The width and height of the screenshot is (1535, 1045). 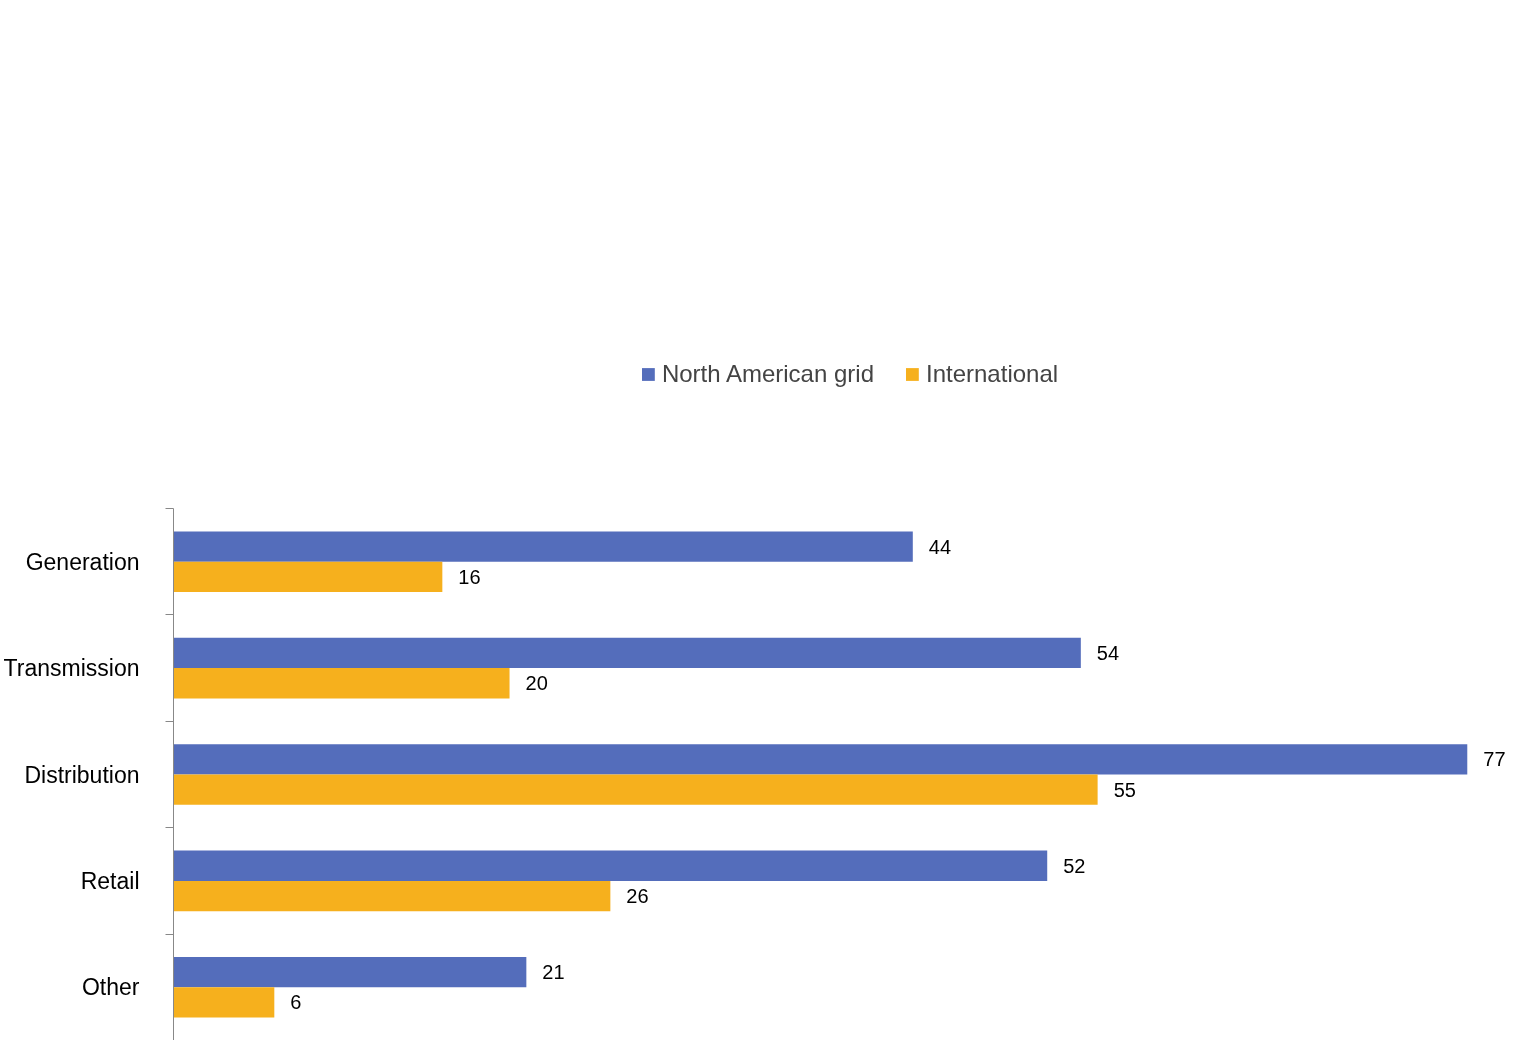 I want to click on y-tick-label: Generation, so click(x=82, y=561).